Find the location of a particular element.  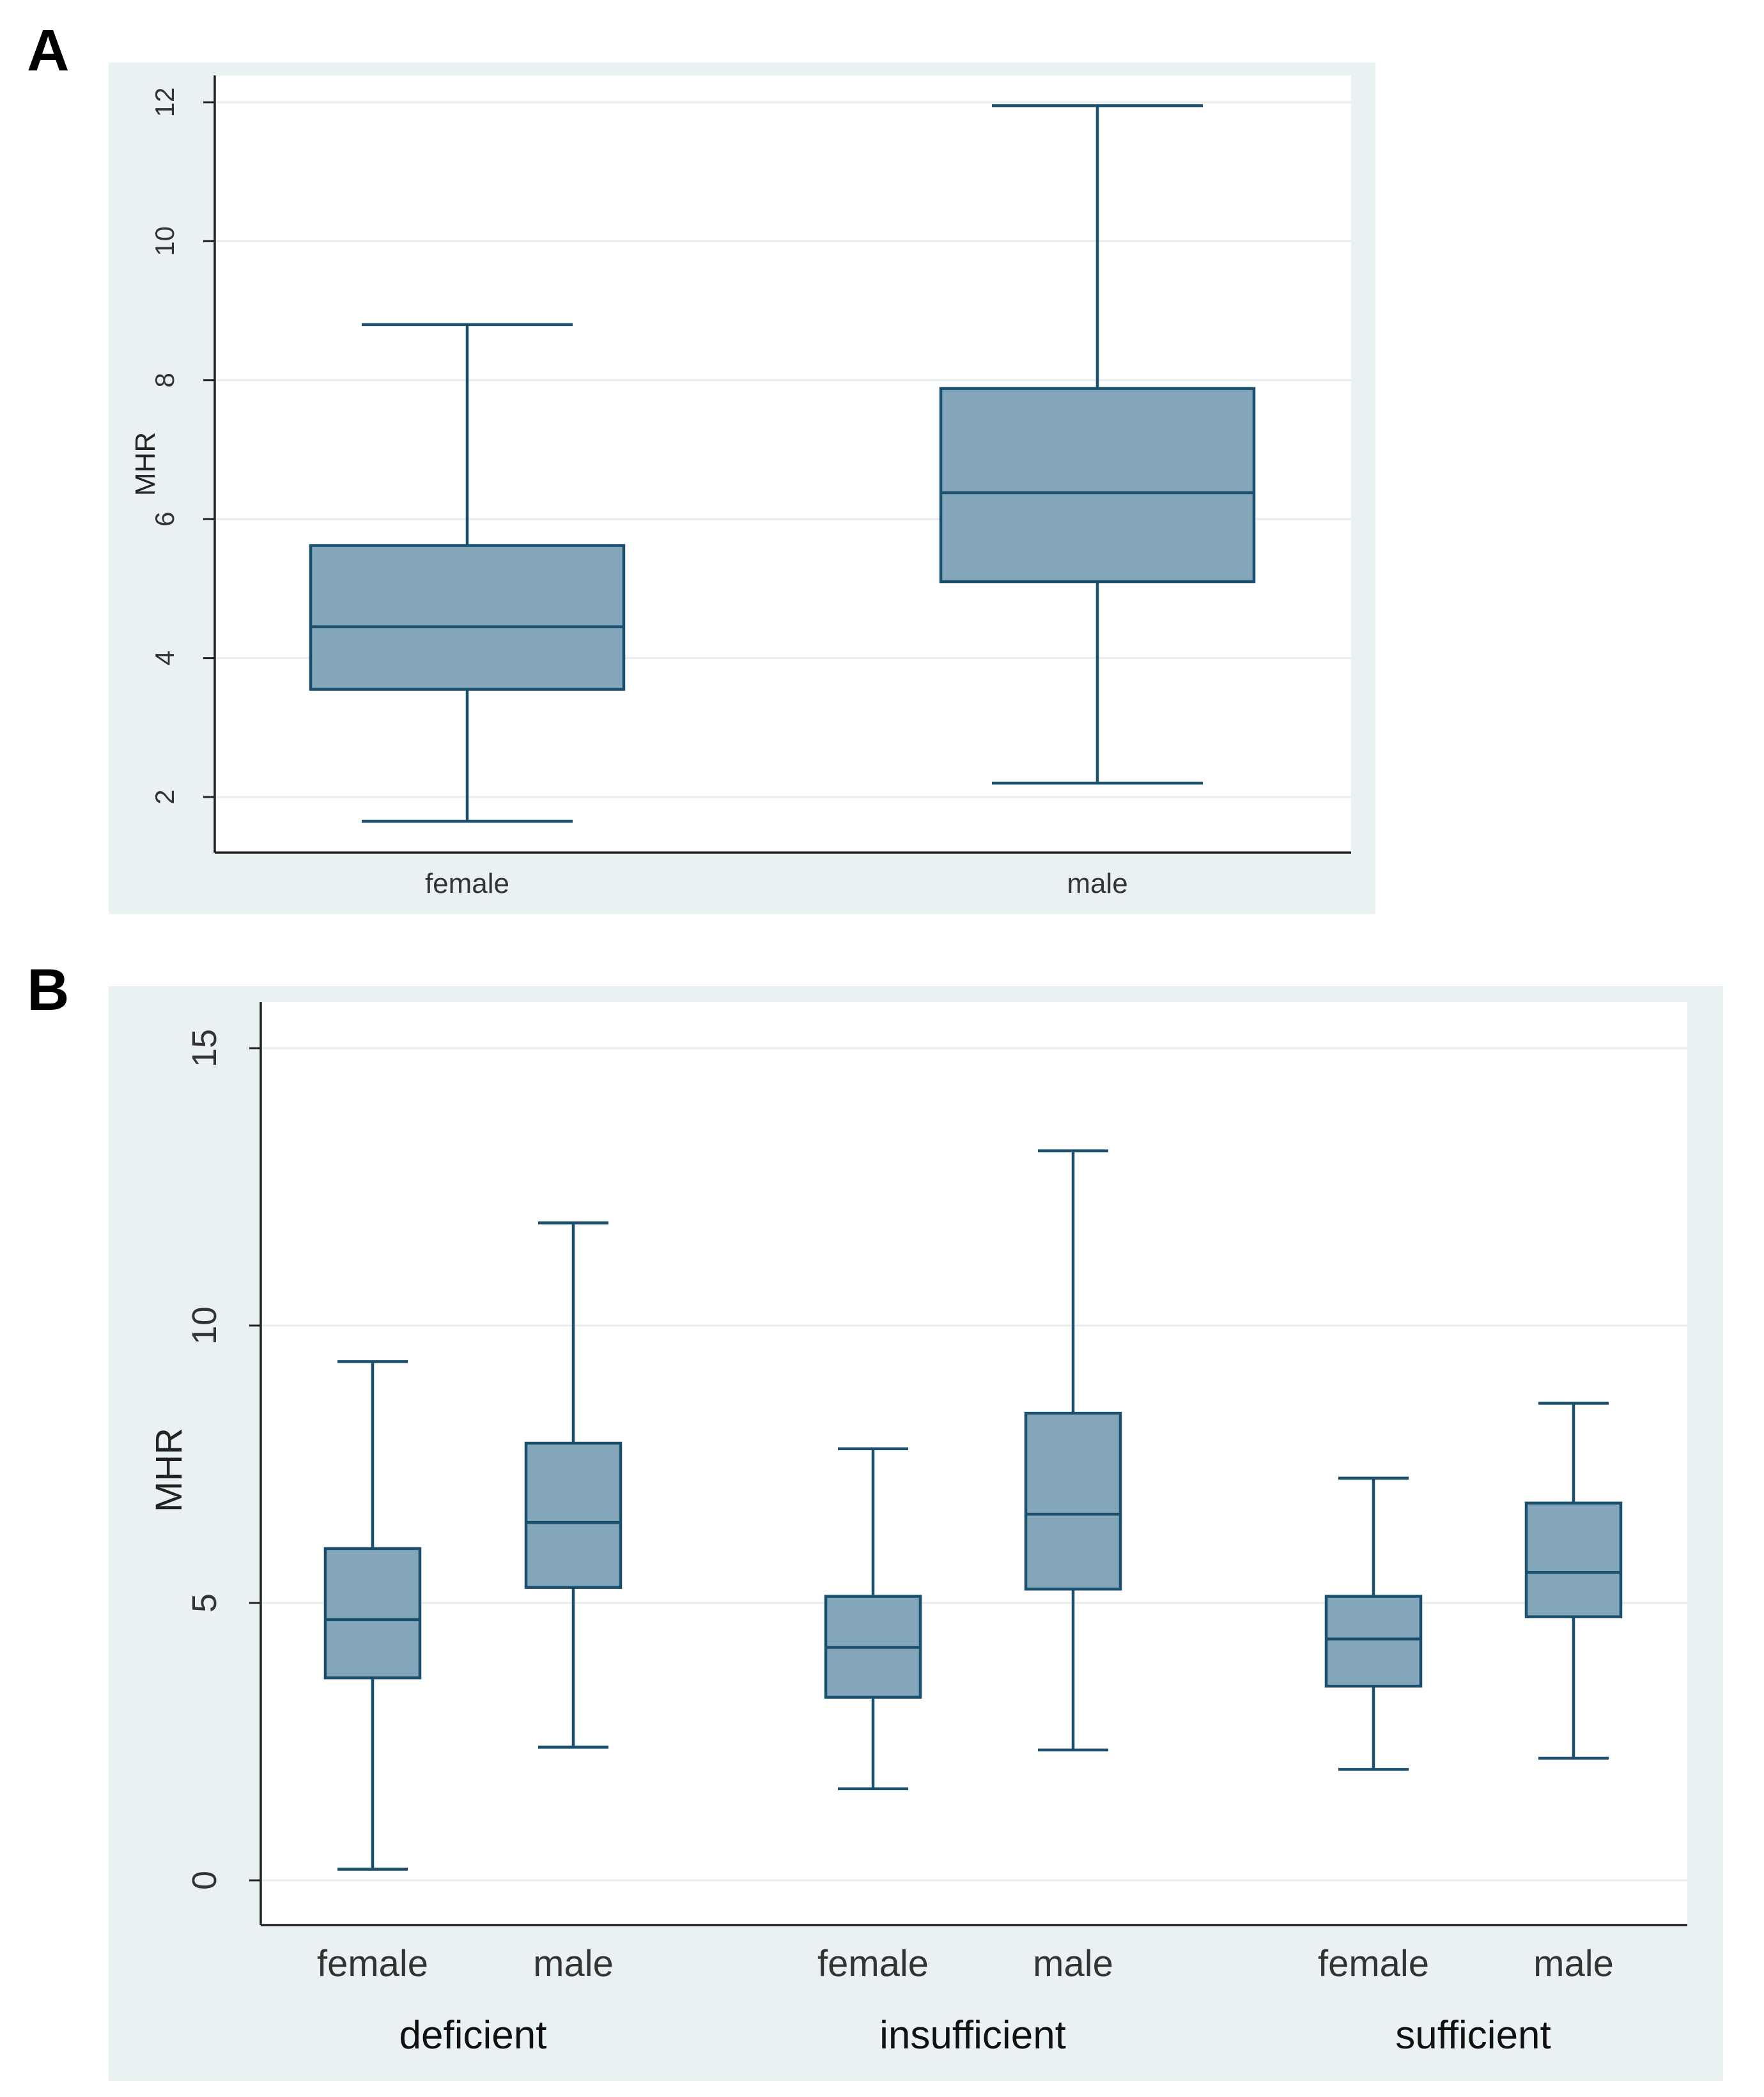

panel-b-box-deficient-male is located at coordinates (573, 1485).